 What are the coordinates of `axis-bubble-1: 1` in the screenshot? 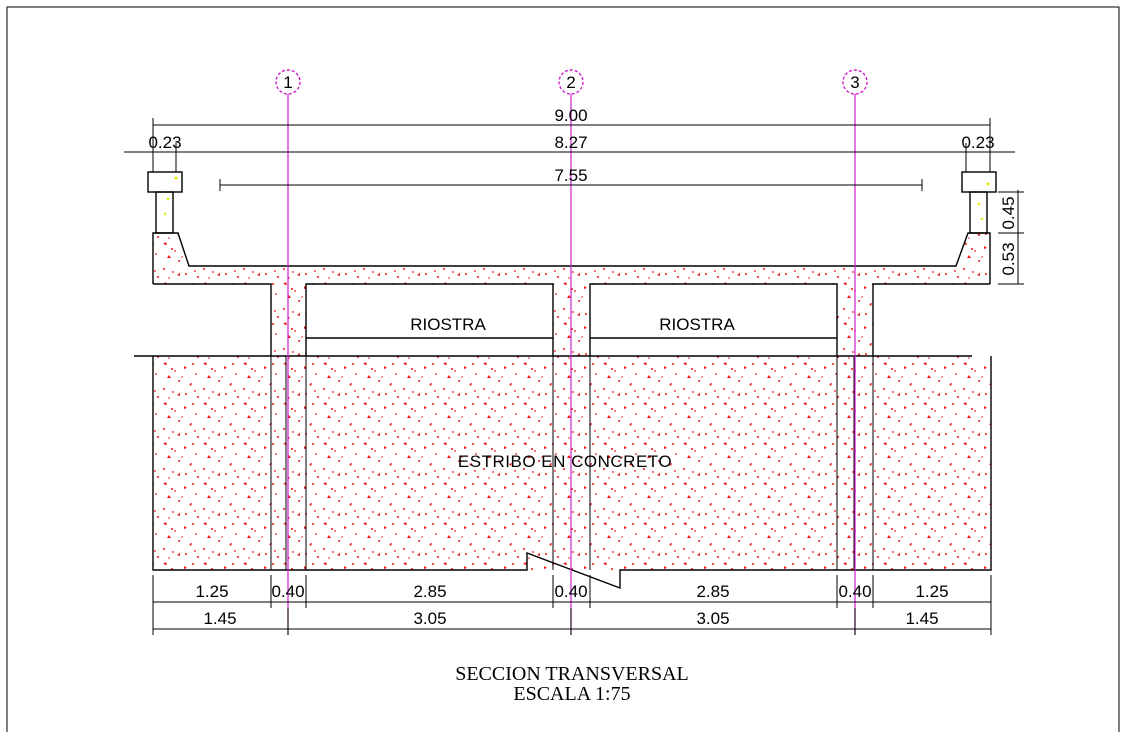 It's located at (288, 82).